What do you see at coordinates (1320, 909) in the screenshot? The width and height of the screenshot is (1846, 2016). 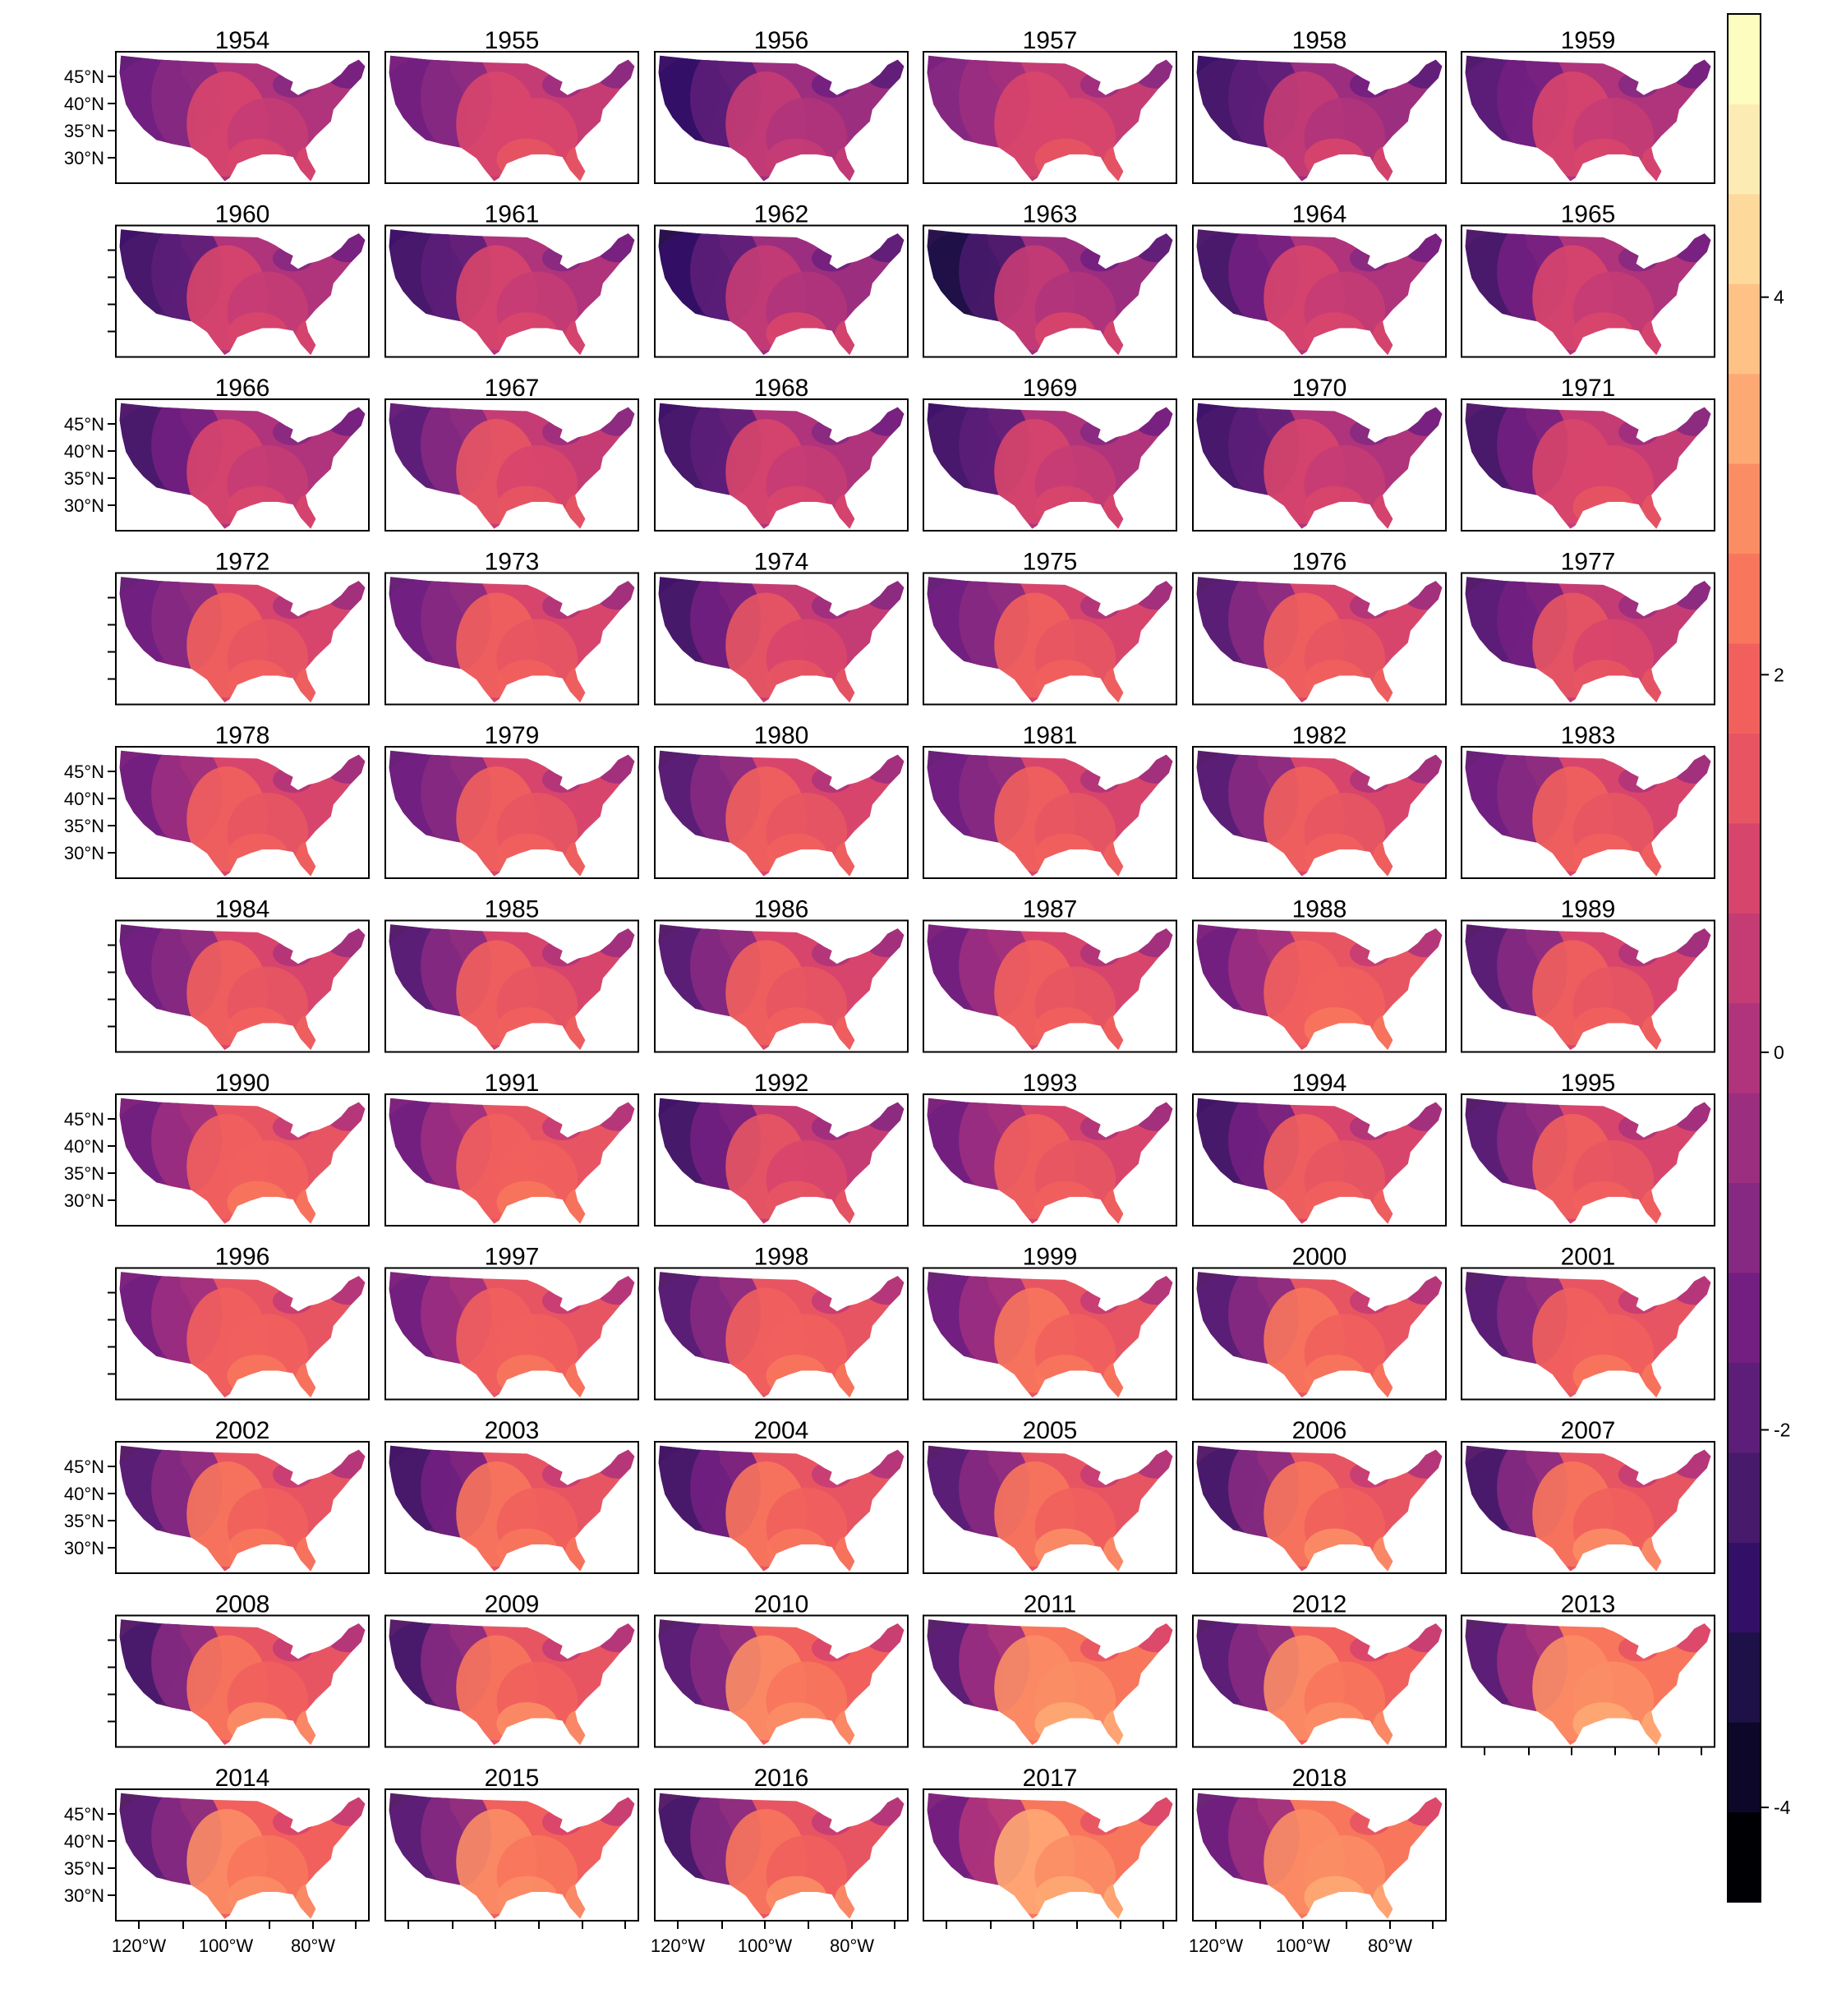 I see `panel-title: 1988` at bounding box center [1320, 909].